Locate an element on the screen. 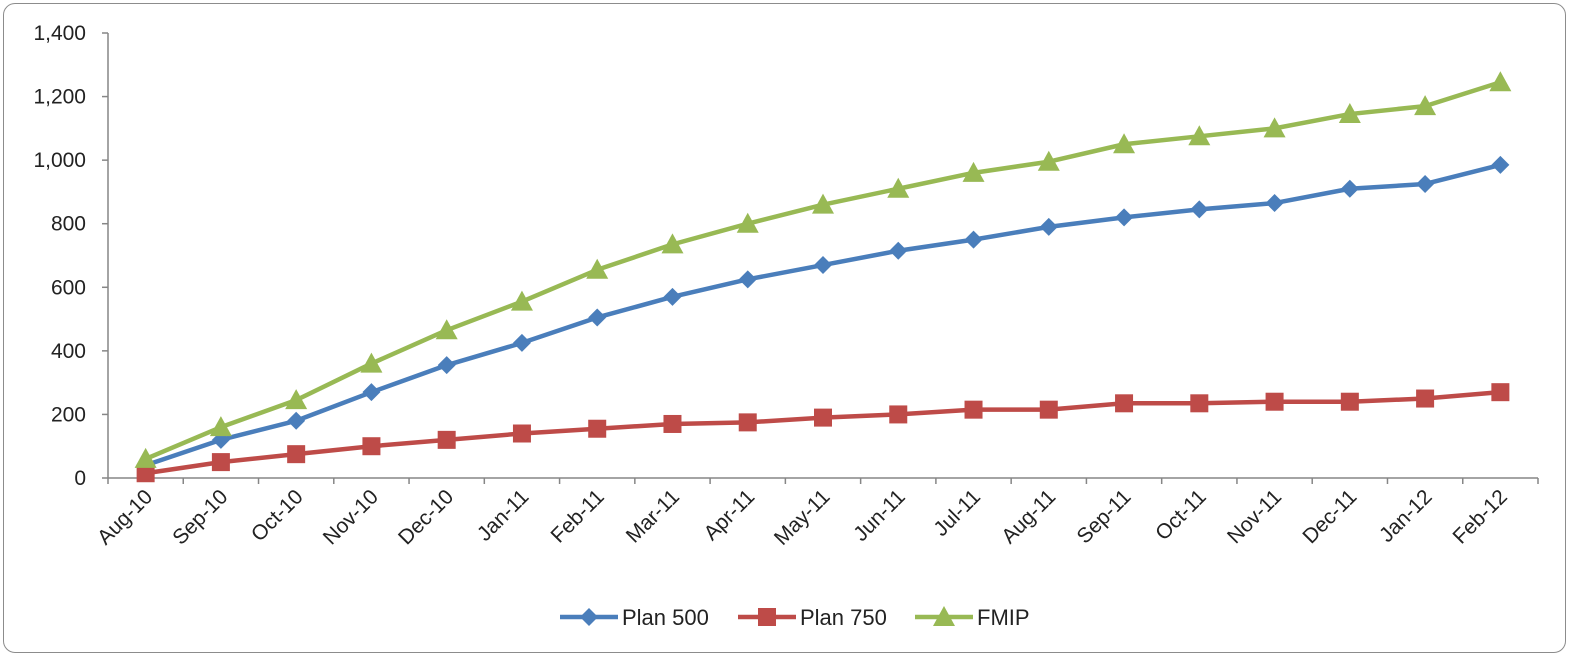 This screenshot has width=1573, height=658. x-tick-label: Jul-11 is located at coordinates (957, 513).